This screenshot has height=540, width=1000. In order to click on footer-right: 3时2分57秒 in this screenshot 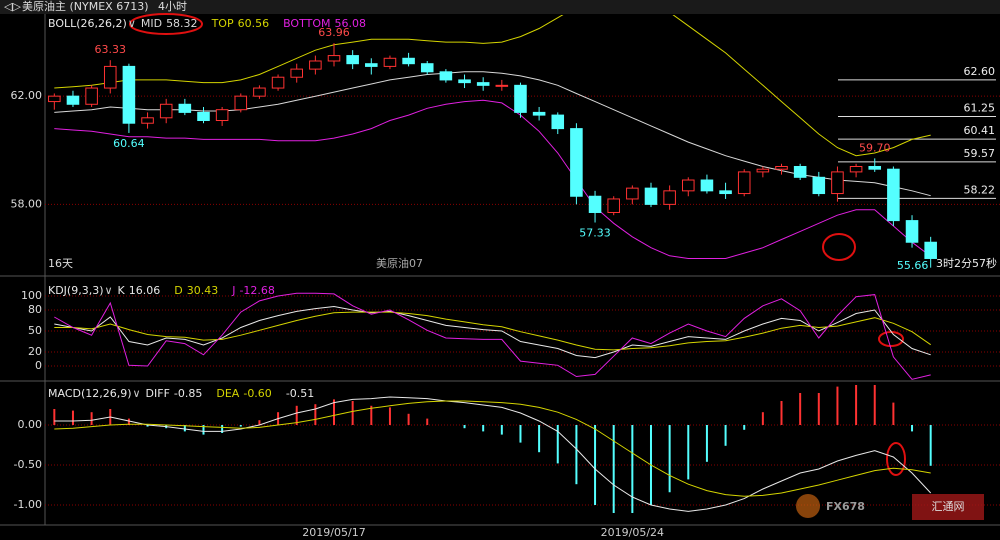, I will do `click(966, 263)`.